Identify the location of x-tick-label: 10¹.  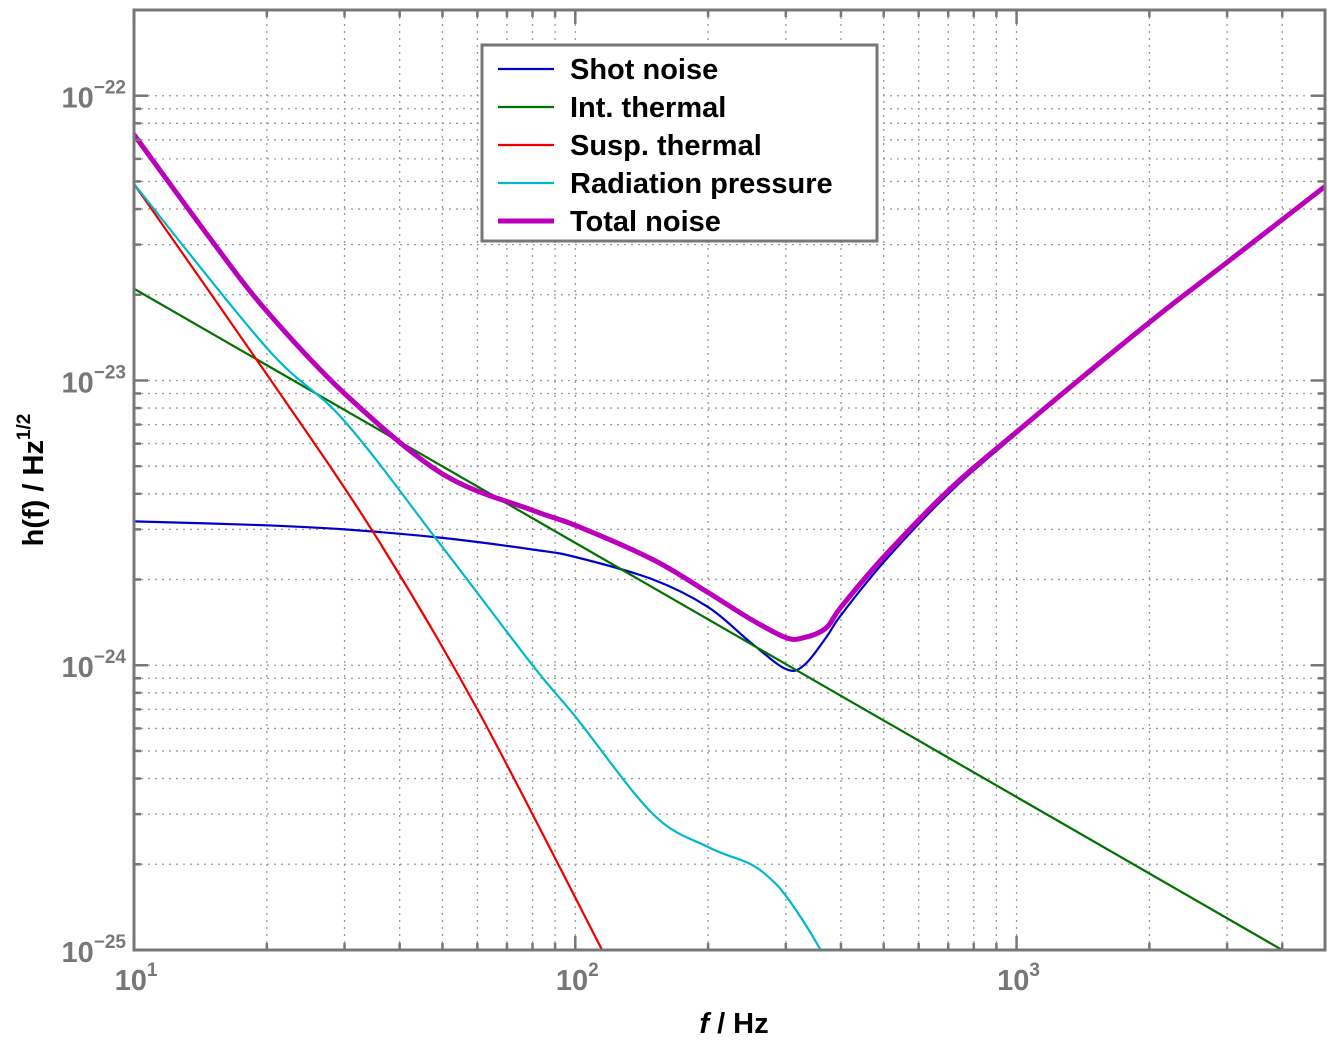
(136, 978).